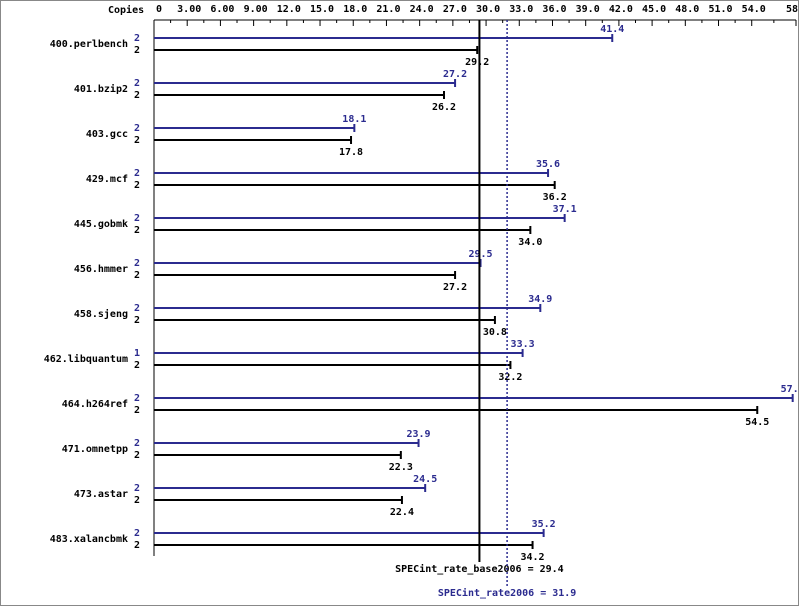  Describe the element at coordinates (419, 434) in the screenshot. I see `value-label: 23.9` at that location.